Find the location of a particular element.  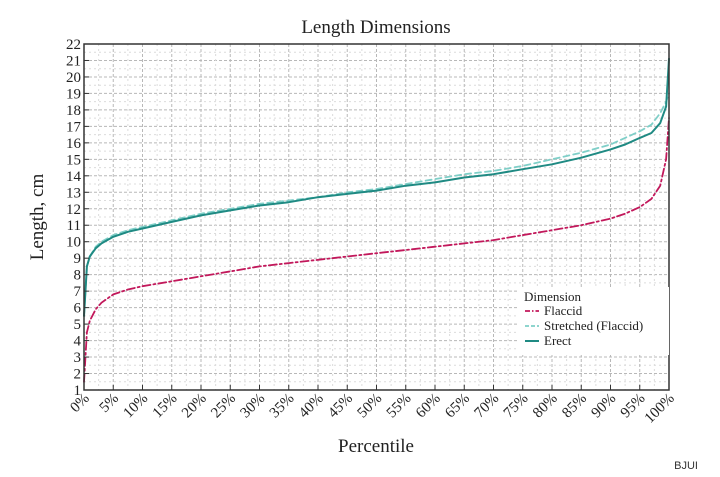

legend-label: Stretched (Flaccid) is located at coordinates (593, 325).